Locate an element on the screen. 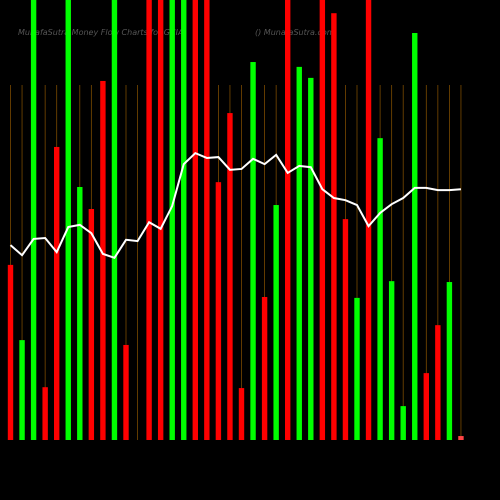 This screenshot has height=500, width=500. chart-title: MunafaSutra Money Flow Charts for GCIA is located at coordinates (100, 32).